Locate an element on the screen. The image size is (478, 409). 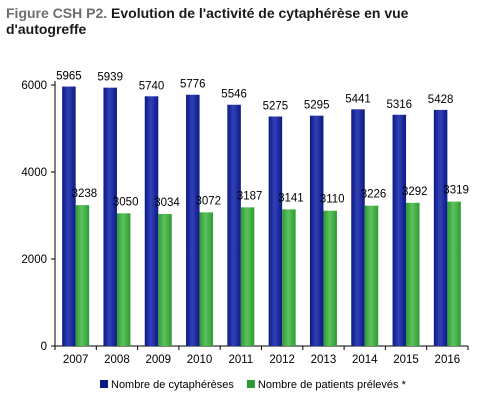
data-label-cytapheresis: 5441 is located at coordinates (358, 99).